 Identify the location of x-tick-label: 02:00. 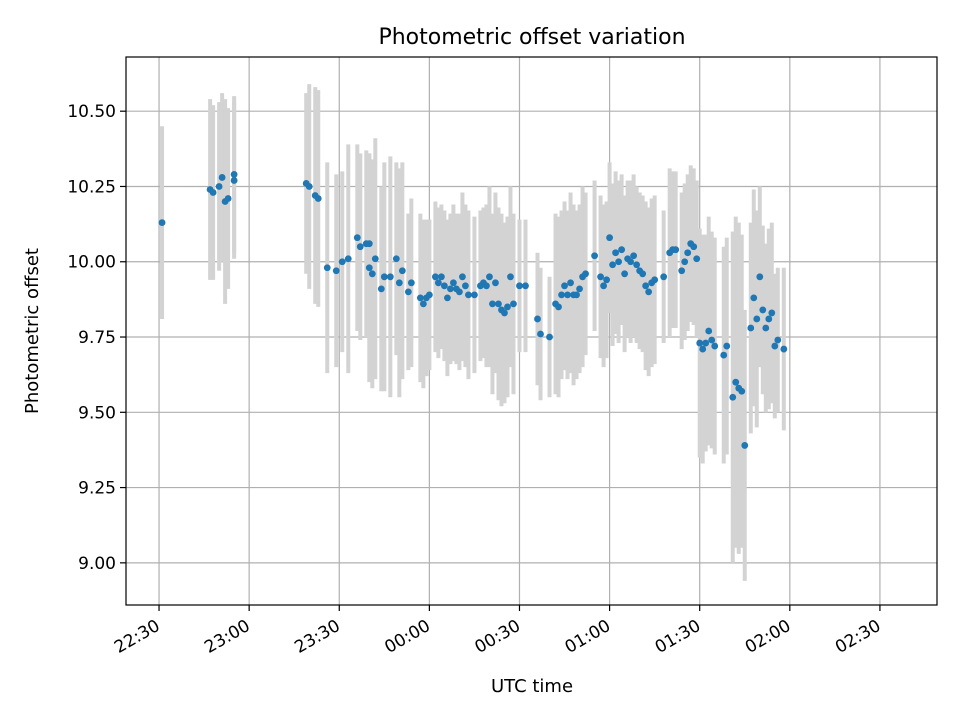
(768, 637).